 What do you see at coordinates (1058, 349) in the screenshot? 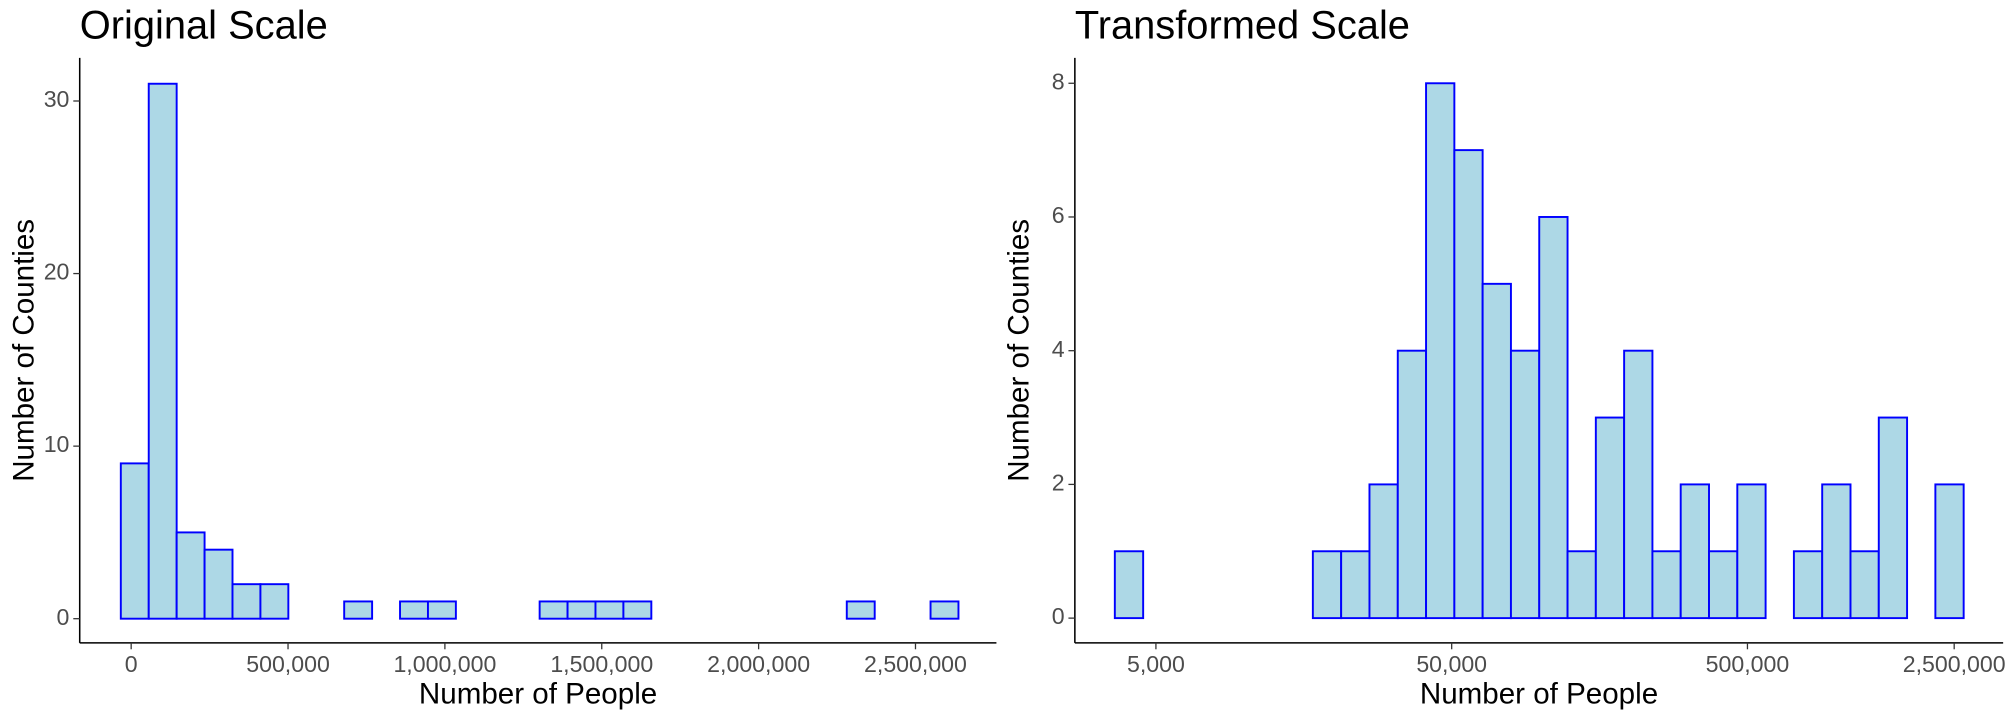
I see `y-tick-label: 4` at bounding box center [1058, 349].